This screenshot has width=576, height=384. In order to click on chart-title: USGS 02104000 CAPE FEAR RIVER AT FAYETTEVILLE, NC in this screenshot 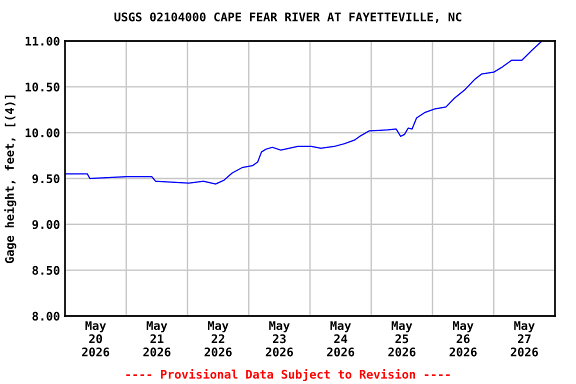, I will do `click(288, 17)`.